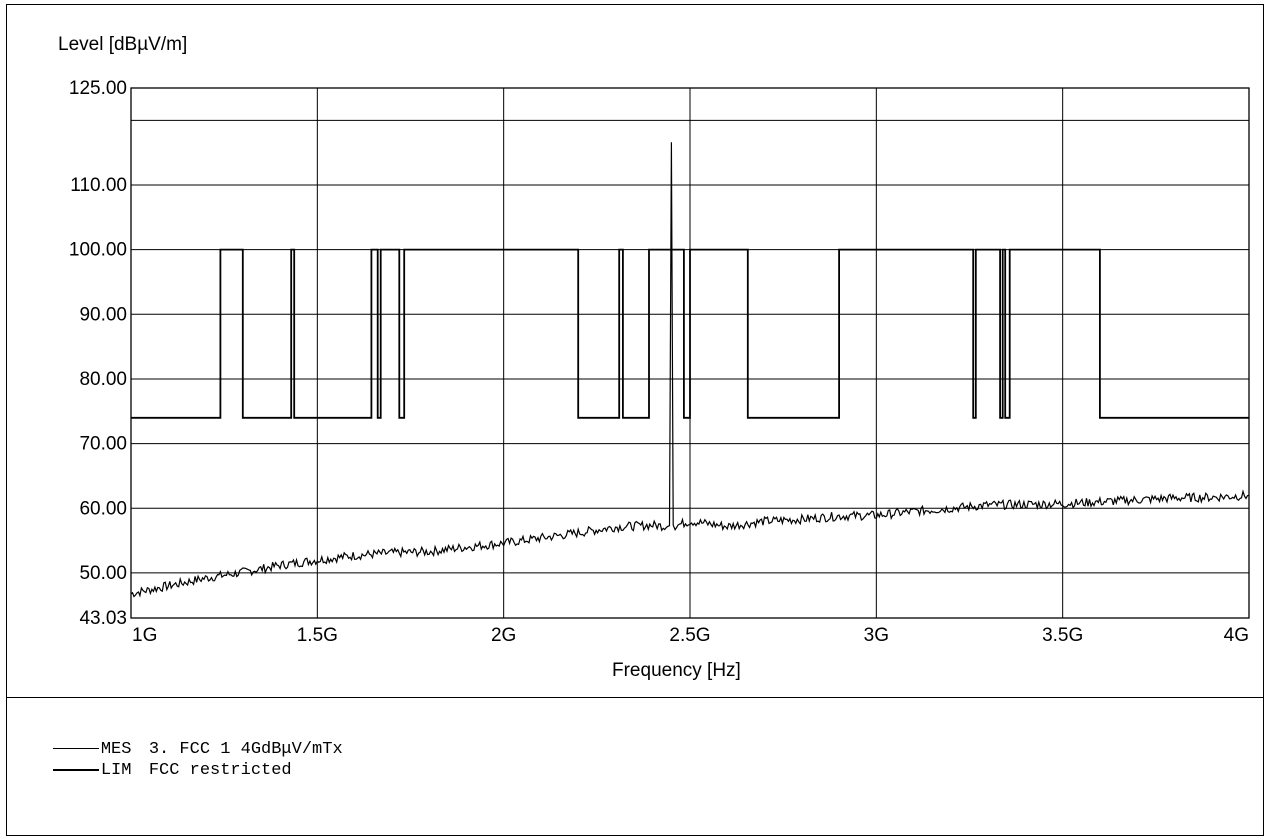 The height and width of the screenshot is (840, 1271). What do you see at coordinates (103, 379) in the screenshot?
I see `y-tick-label: 80.00` at bounding box center [103, 379].